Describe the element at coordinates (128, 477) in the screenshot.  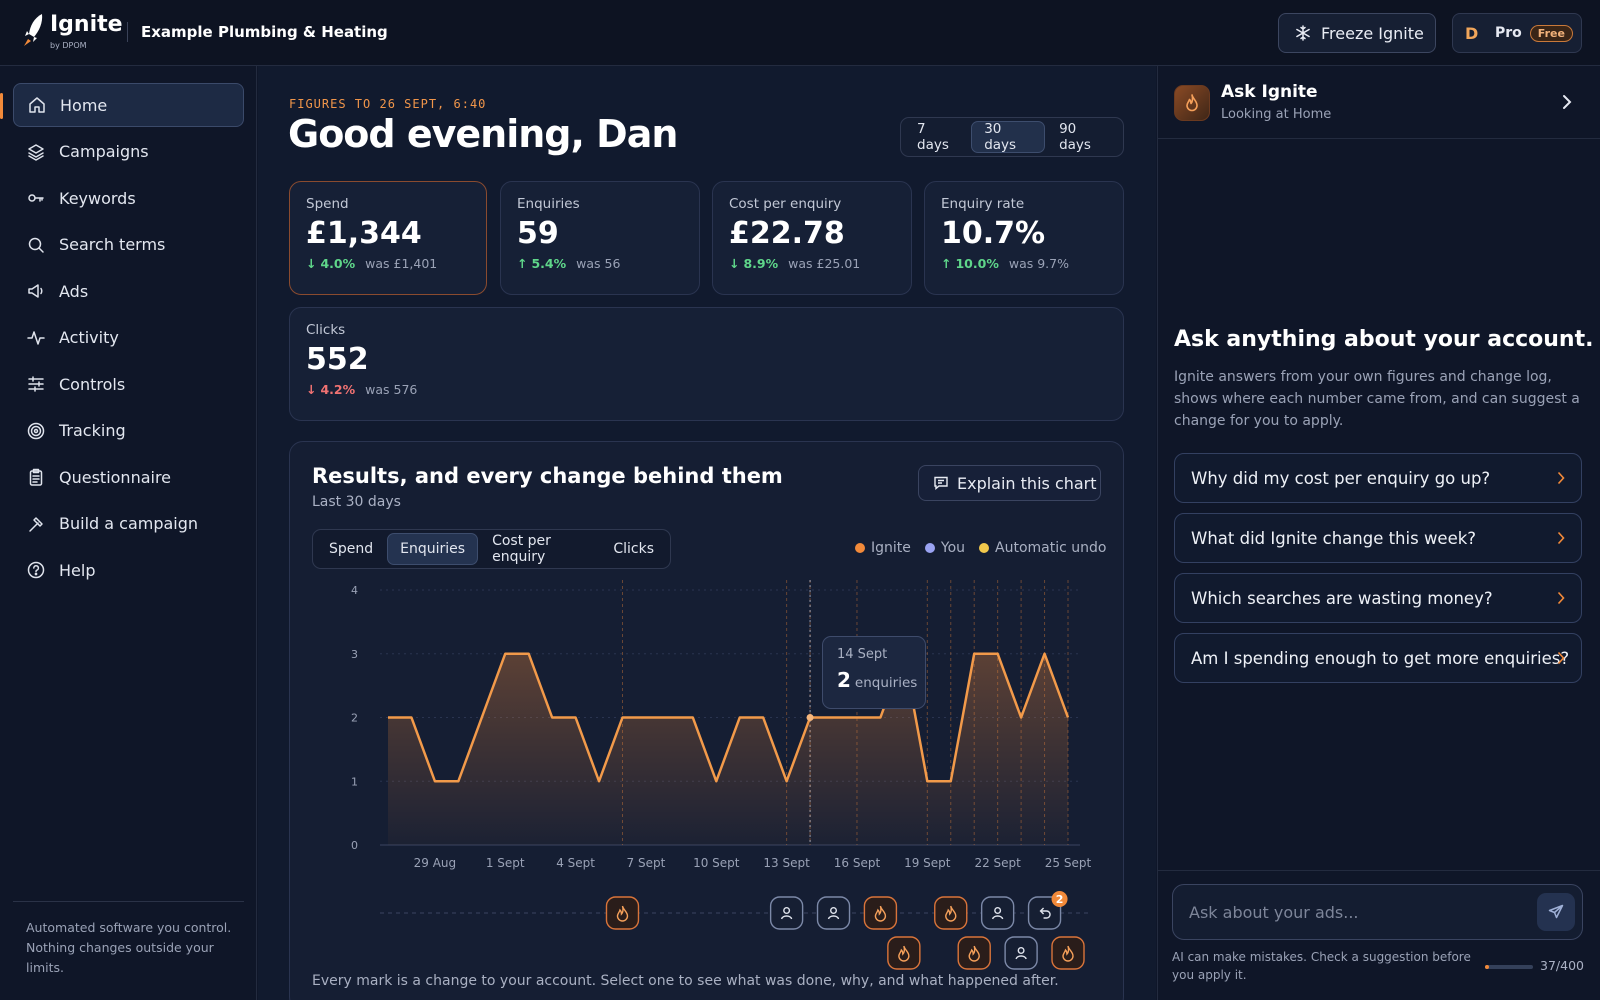
I see `sidebar-item-questionnaire: Questionnaire` at that location.